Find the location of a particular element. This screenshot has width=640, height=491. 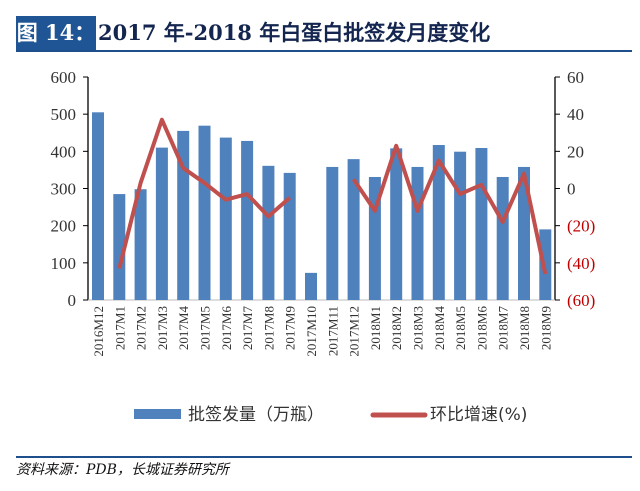

bar-2018M2 is located at coordinates (396, 224).